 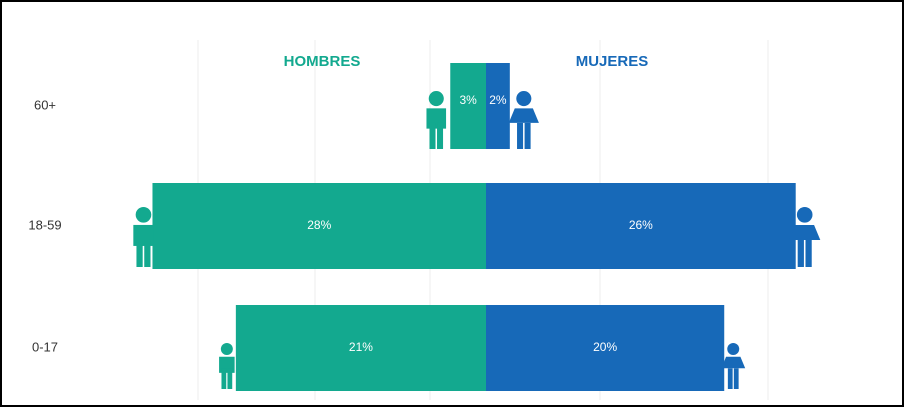 I want to click on value-label: 26%, so click(x=641, y=225).